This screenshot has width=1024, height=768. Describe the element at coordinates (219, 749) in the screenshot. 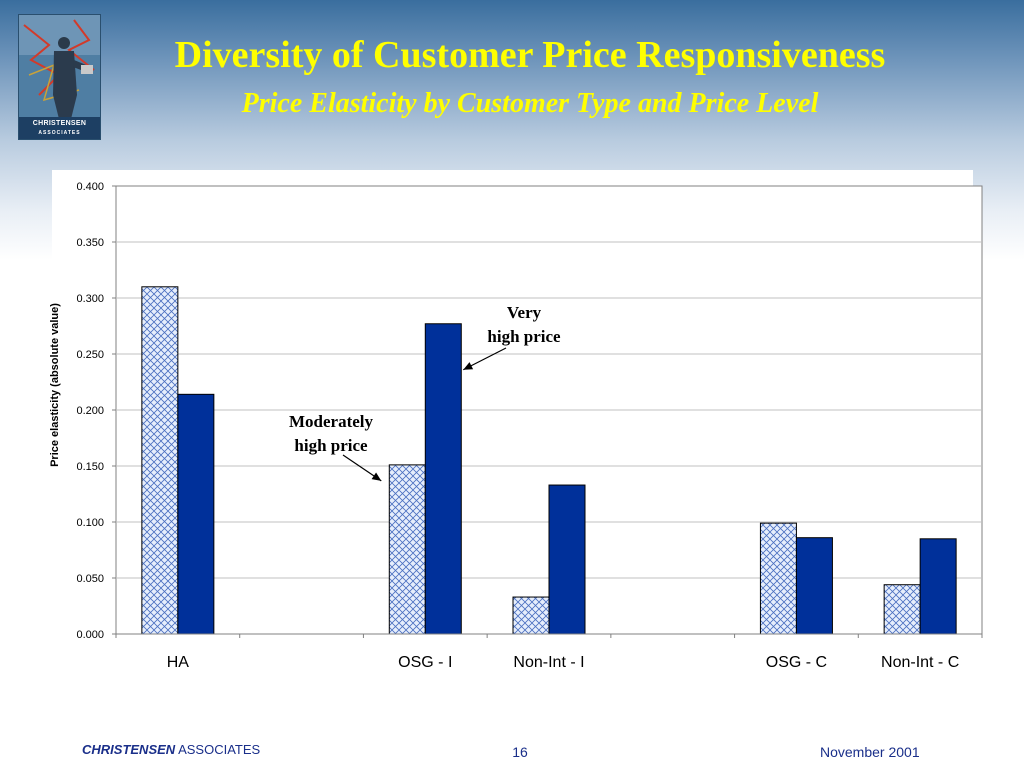

I see `footer-brand-rest: ASSOCIATES` at that location.